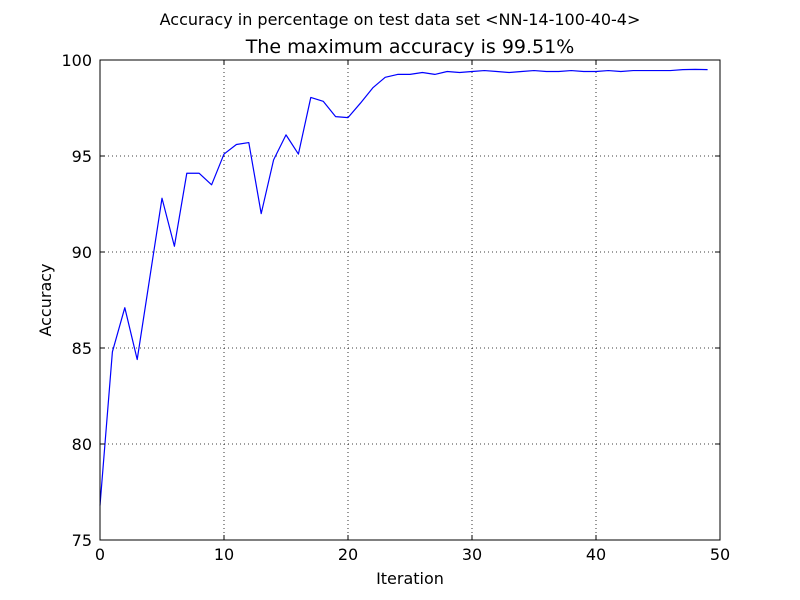  Describe the element at coordinates (596, 554) in the screenshot. I see `x-tick-label: 40` at that location.